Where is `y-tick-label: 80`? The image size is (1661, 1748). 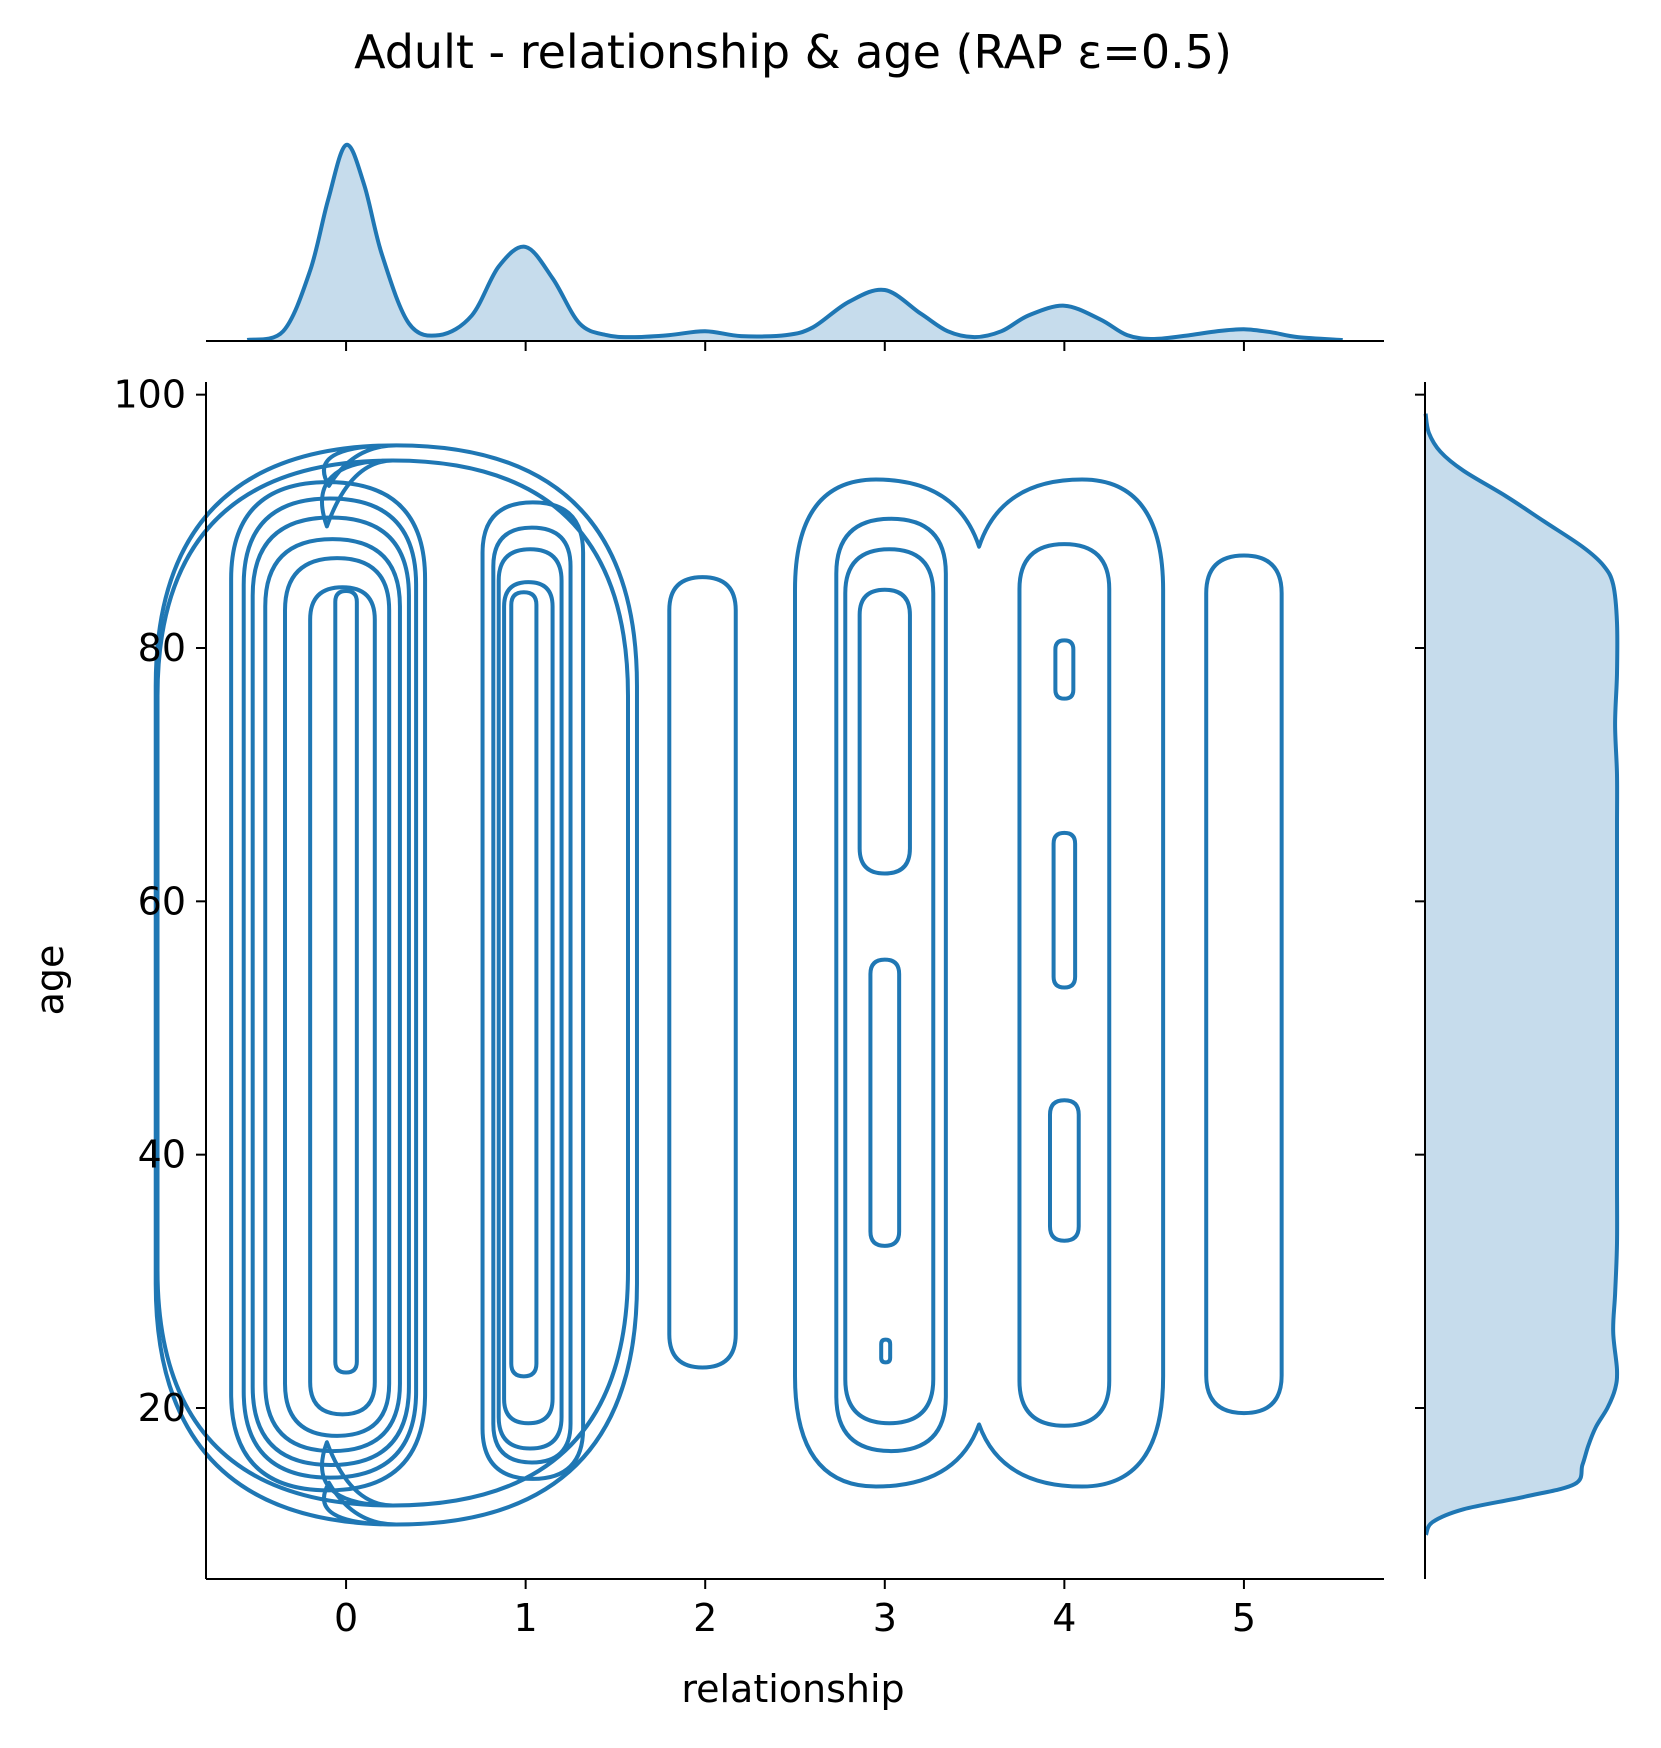
y-tick-label: 80 is located at coordinates (162, 648).